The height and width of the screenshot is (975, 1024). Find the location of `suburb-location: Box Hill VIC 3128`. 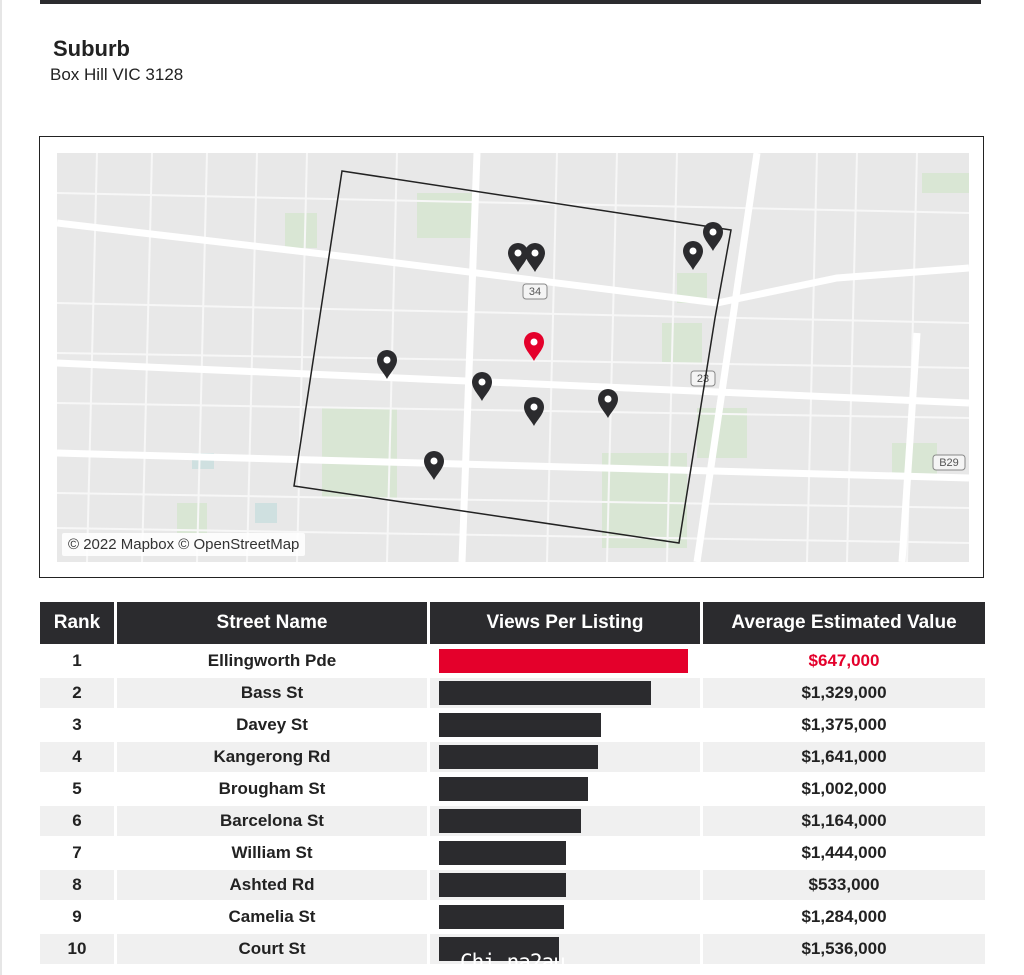

suburb-location: Box Hill VIC 3128 is located at coordinates (117, 74).